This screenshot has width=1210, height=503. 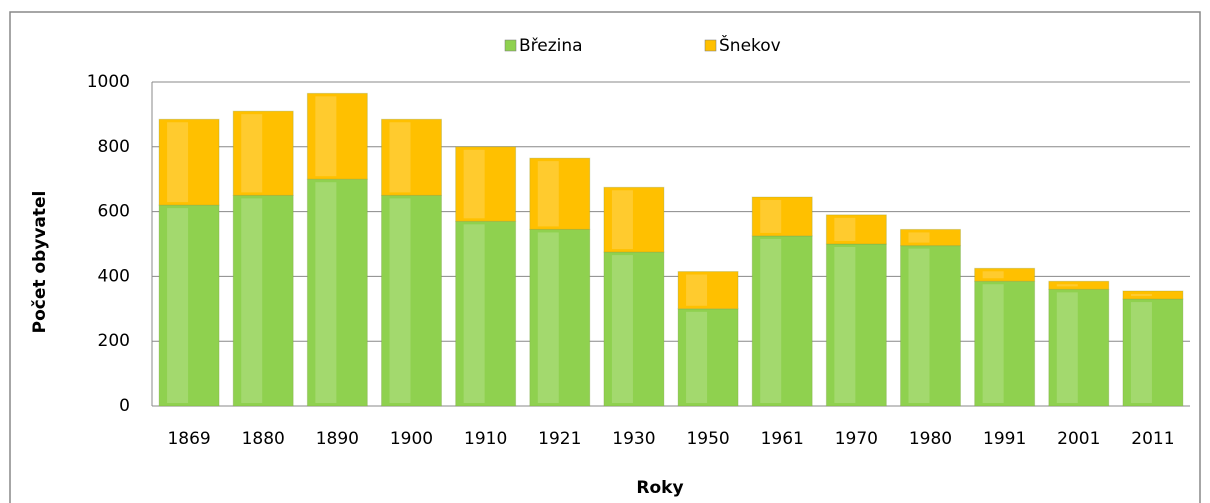 What do you see at coordinates (40, 262) in the screenshot?
I see `y-axis-title: Počet obyvatel` at bounding box center [40, 262].